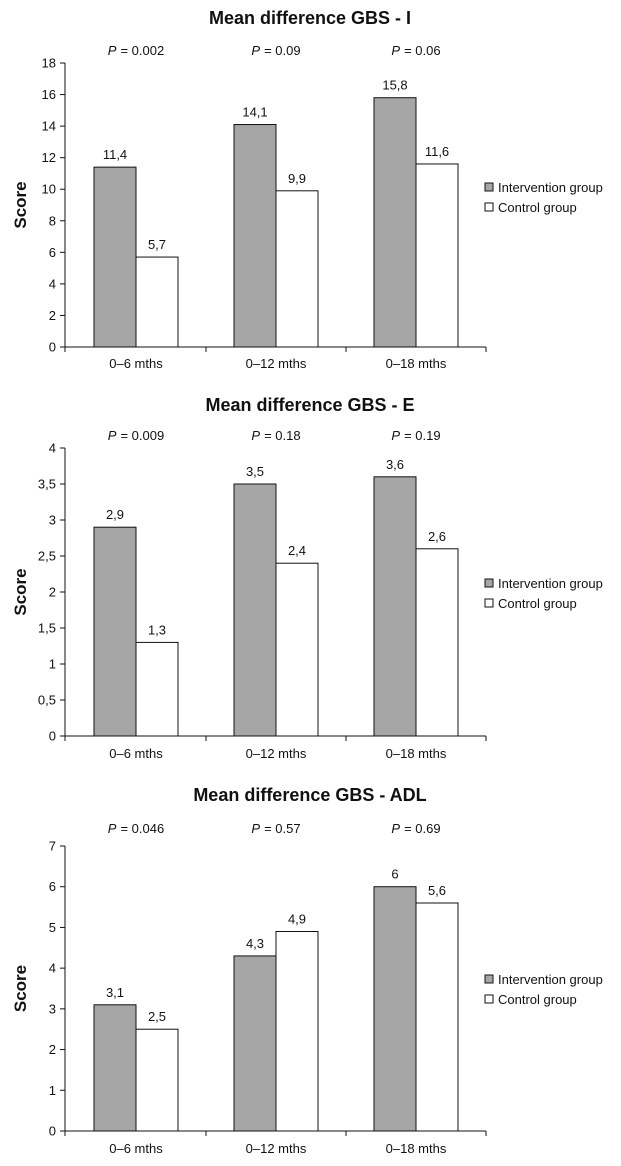 Image resolution: width=621 pixels, height=1166 pixels. I want to click on bar-data-label: 4,9, so click(297, 919).